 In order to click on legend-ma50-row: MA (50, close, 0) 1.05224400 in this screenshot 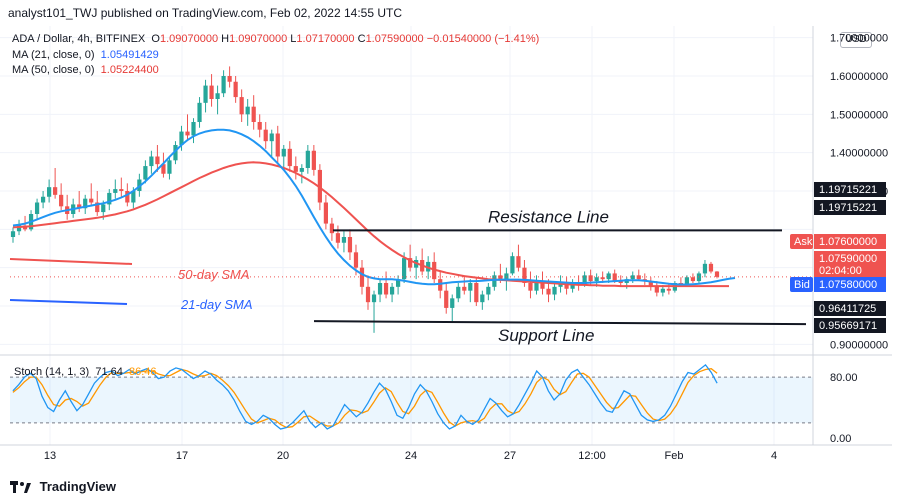, I will do `click(275, 71)`.